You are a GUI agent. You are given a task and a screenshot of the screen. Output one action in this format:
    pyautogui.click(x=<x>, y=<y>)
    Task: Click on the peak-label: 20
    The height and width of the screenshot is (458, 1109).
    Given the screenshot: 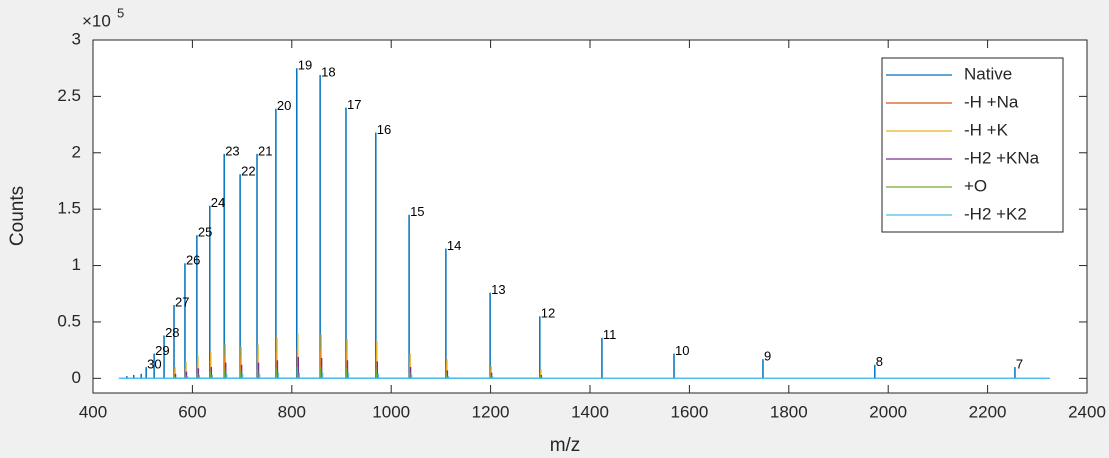 What is the action you would take?
    pyautogui.click(x=284, y=105)
    